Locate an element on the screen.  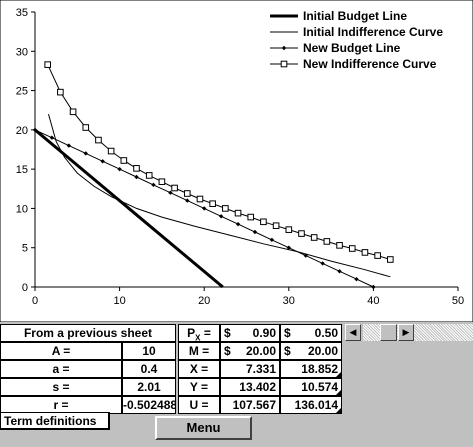
y-tick-label: 10 is located at coordinates (22, 209).